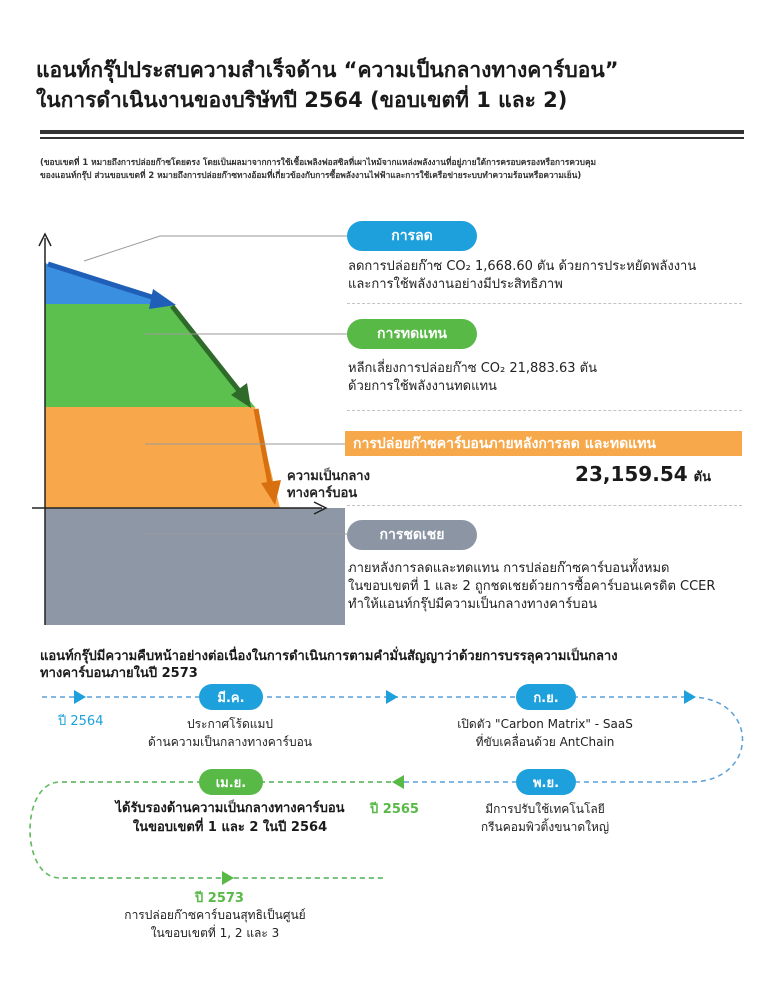 The image size is (780, 987). I want to click on timeline-nov-line1: มีการปรับใช้เทคโนโลยี, so click(545, 809).